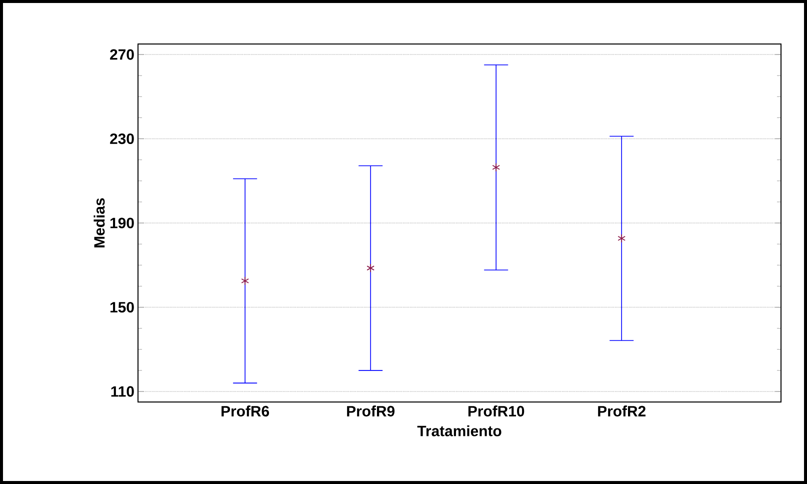  I want to click on x-tick-label: ProfR9, so click(371, 411).